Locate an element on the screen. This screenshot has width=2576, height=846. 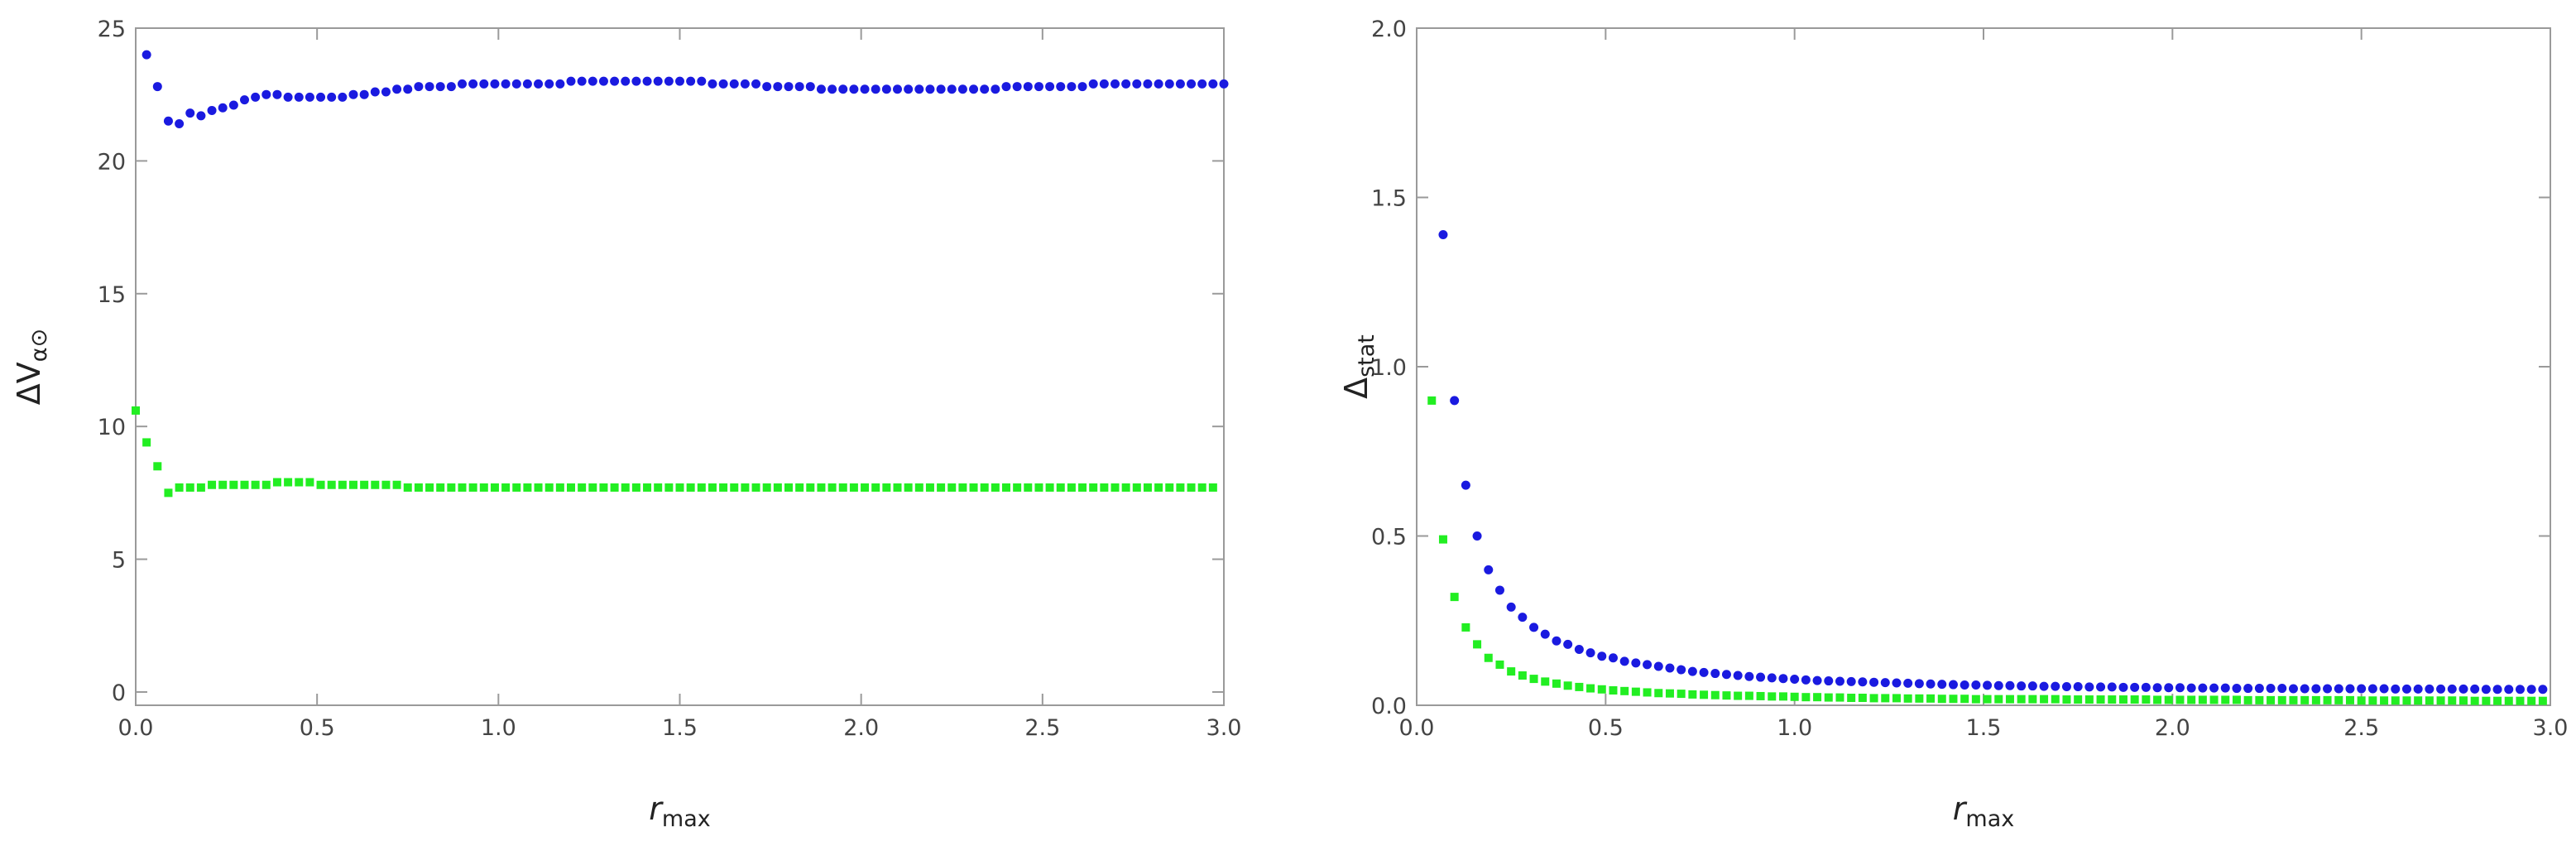
y-tick-label: 0.5 is located at coordinates (1389, 537).